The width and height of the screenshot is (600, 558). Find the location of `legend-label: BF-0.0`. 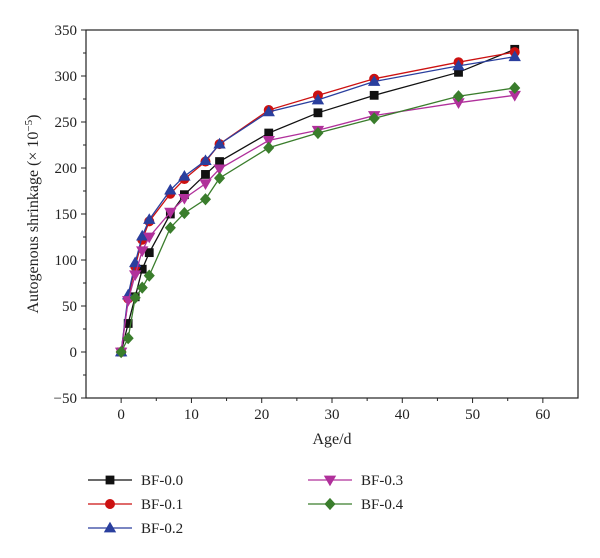

legend-label: BF-0.0 is located at coordinates (162, 481).